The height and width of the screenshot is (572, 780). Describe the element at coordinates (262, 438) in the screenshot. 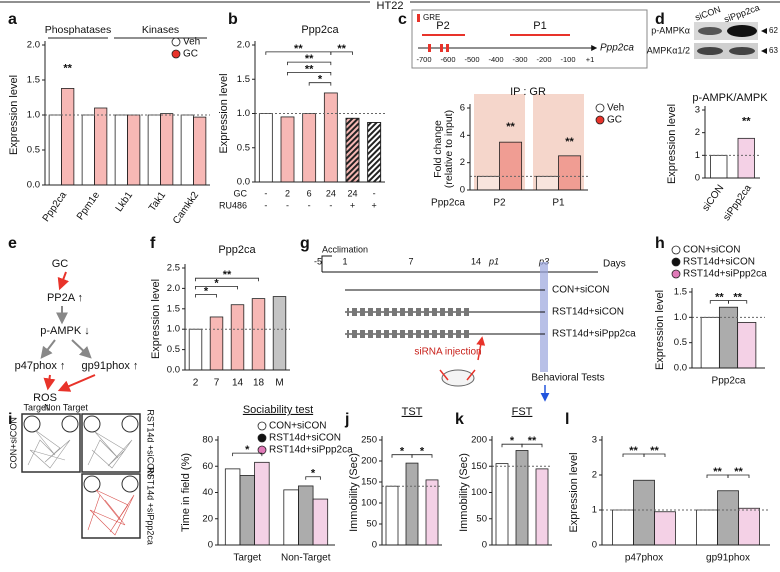

I see `legend-marker` at that location.